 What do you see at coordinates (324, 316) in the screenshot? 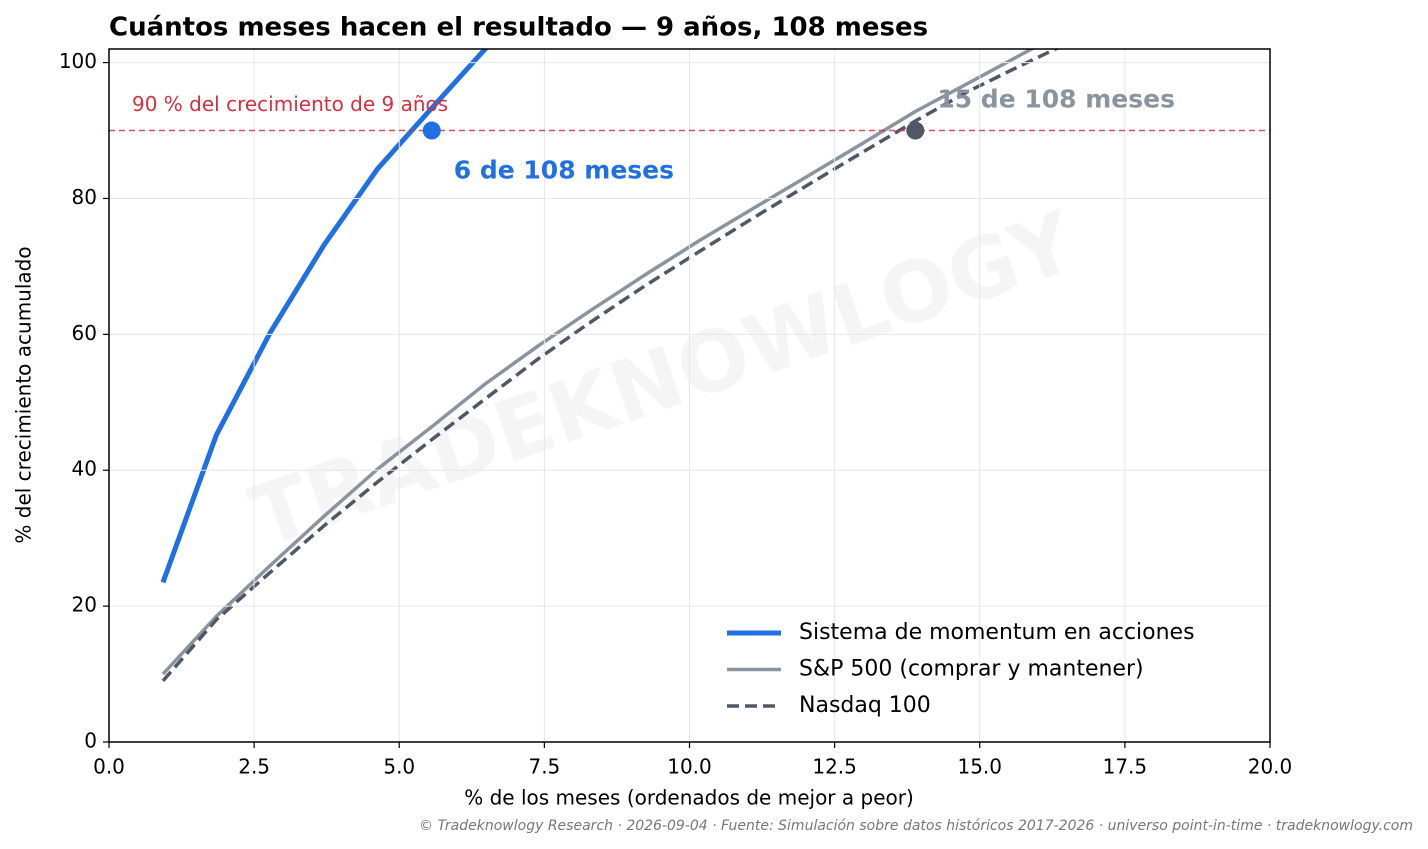
I see `series-line` at bounding box center [324, 316].